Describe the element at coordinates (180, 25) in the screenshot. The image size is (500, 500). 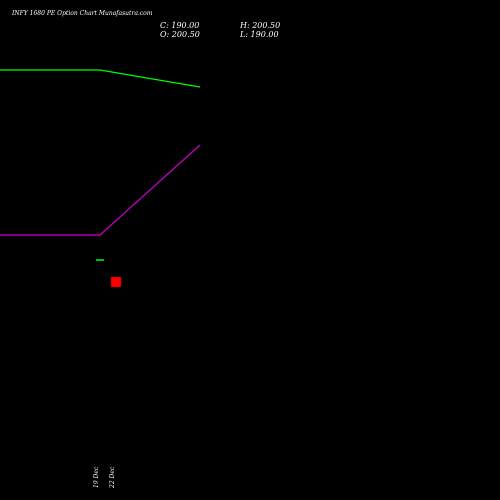
I see `ohlc-close: C: 190.00` at that location.